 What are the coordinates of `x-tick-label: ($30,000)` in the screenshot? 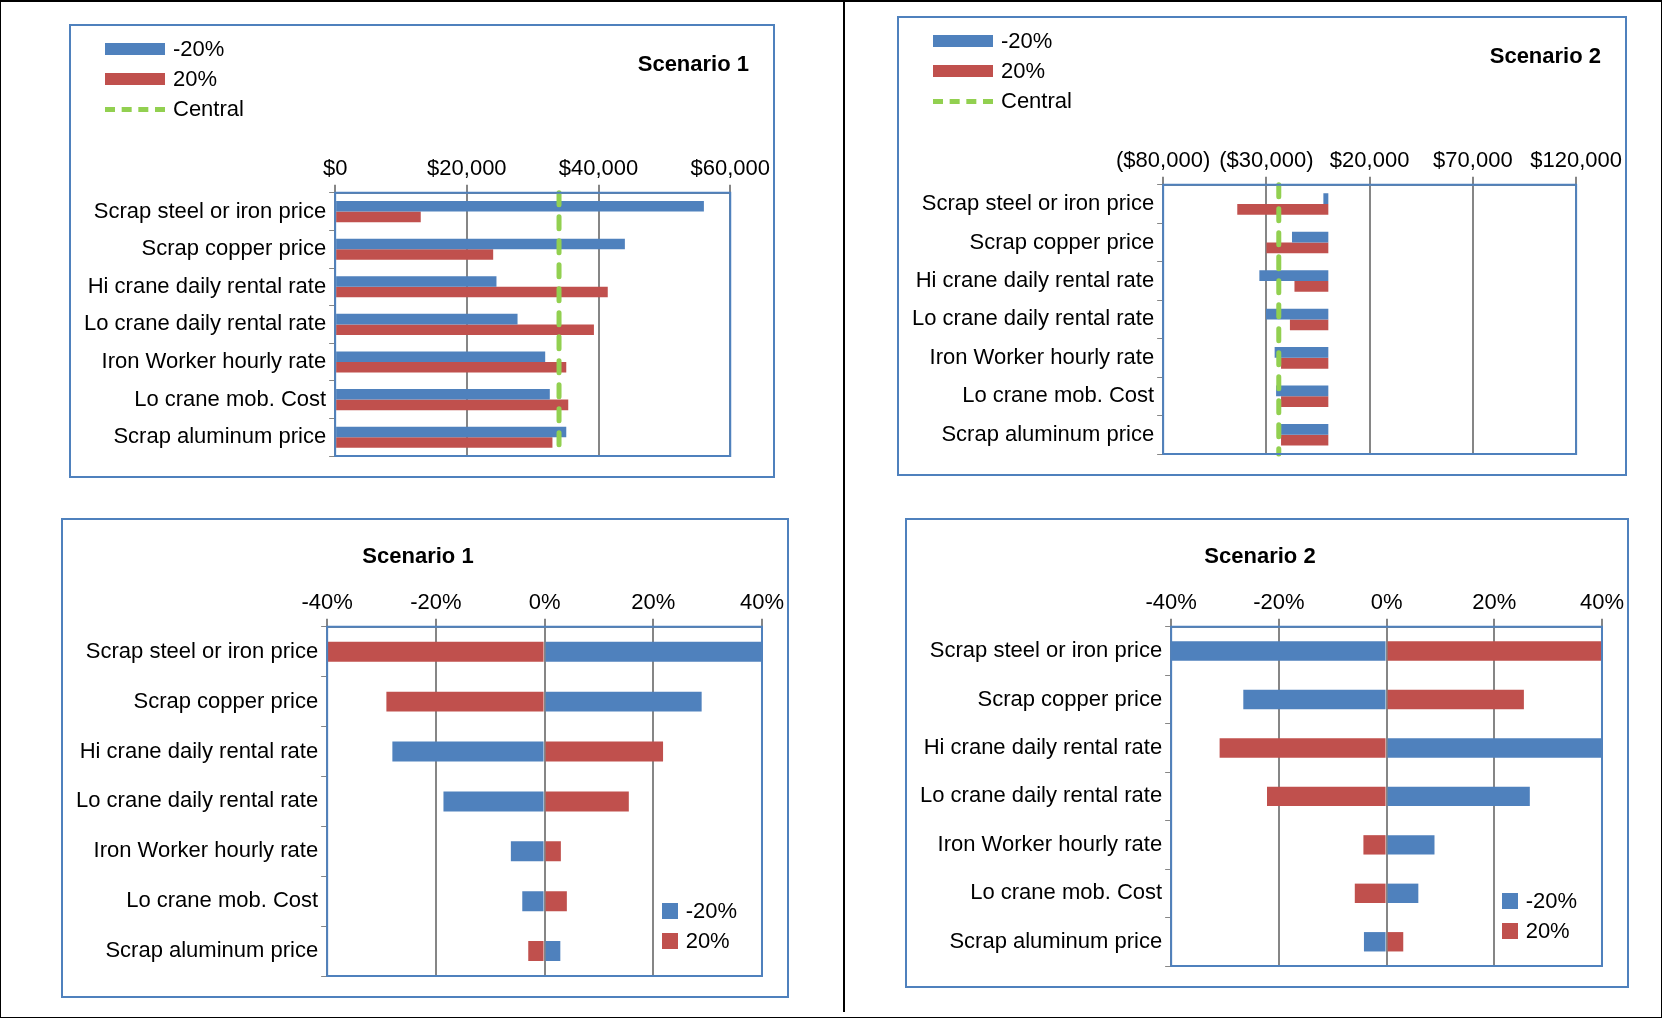 It's located at (1266, 159).